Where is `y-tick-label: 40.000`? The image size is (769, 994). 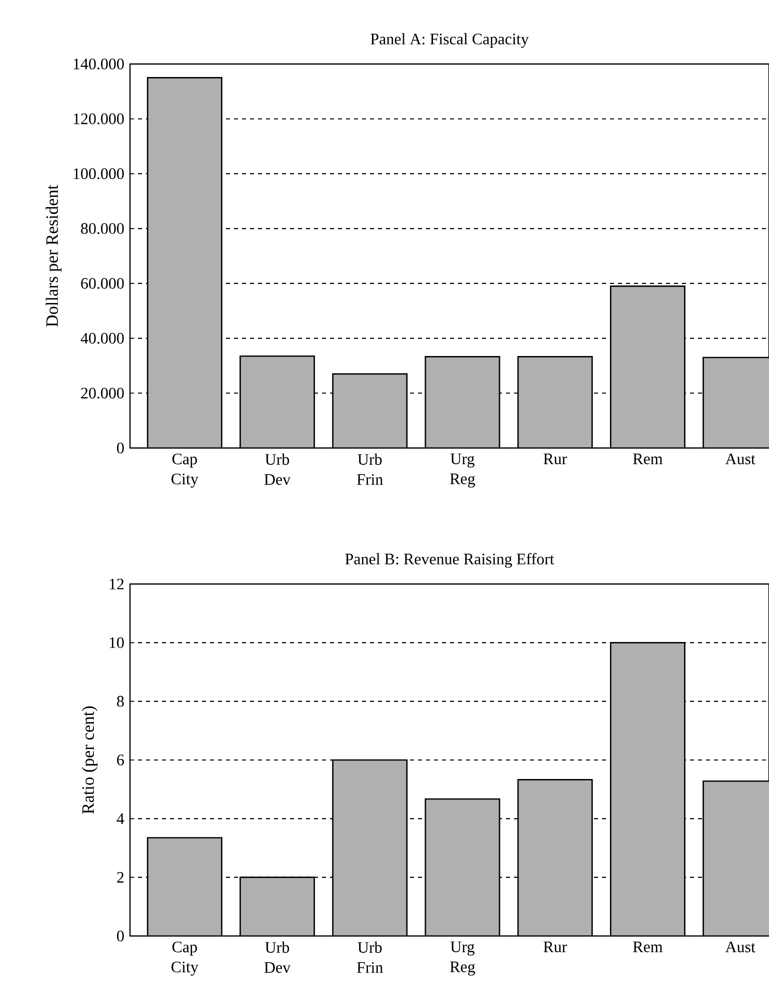 y-tick-label: 40.000 is located at coordinates (102, 338).